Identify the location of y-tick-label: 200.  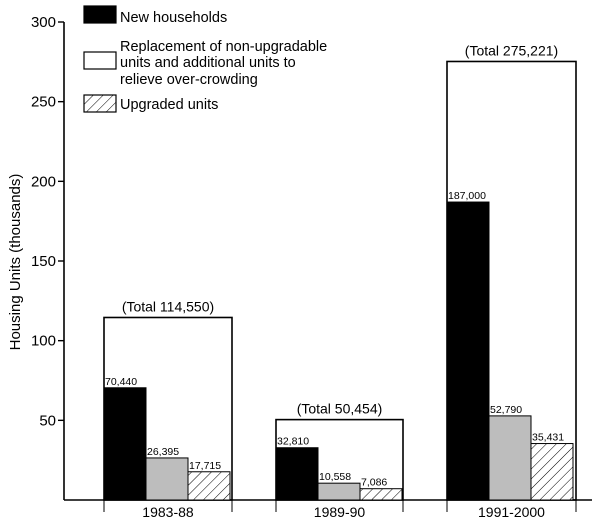
(43, 181).